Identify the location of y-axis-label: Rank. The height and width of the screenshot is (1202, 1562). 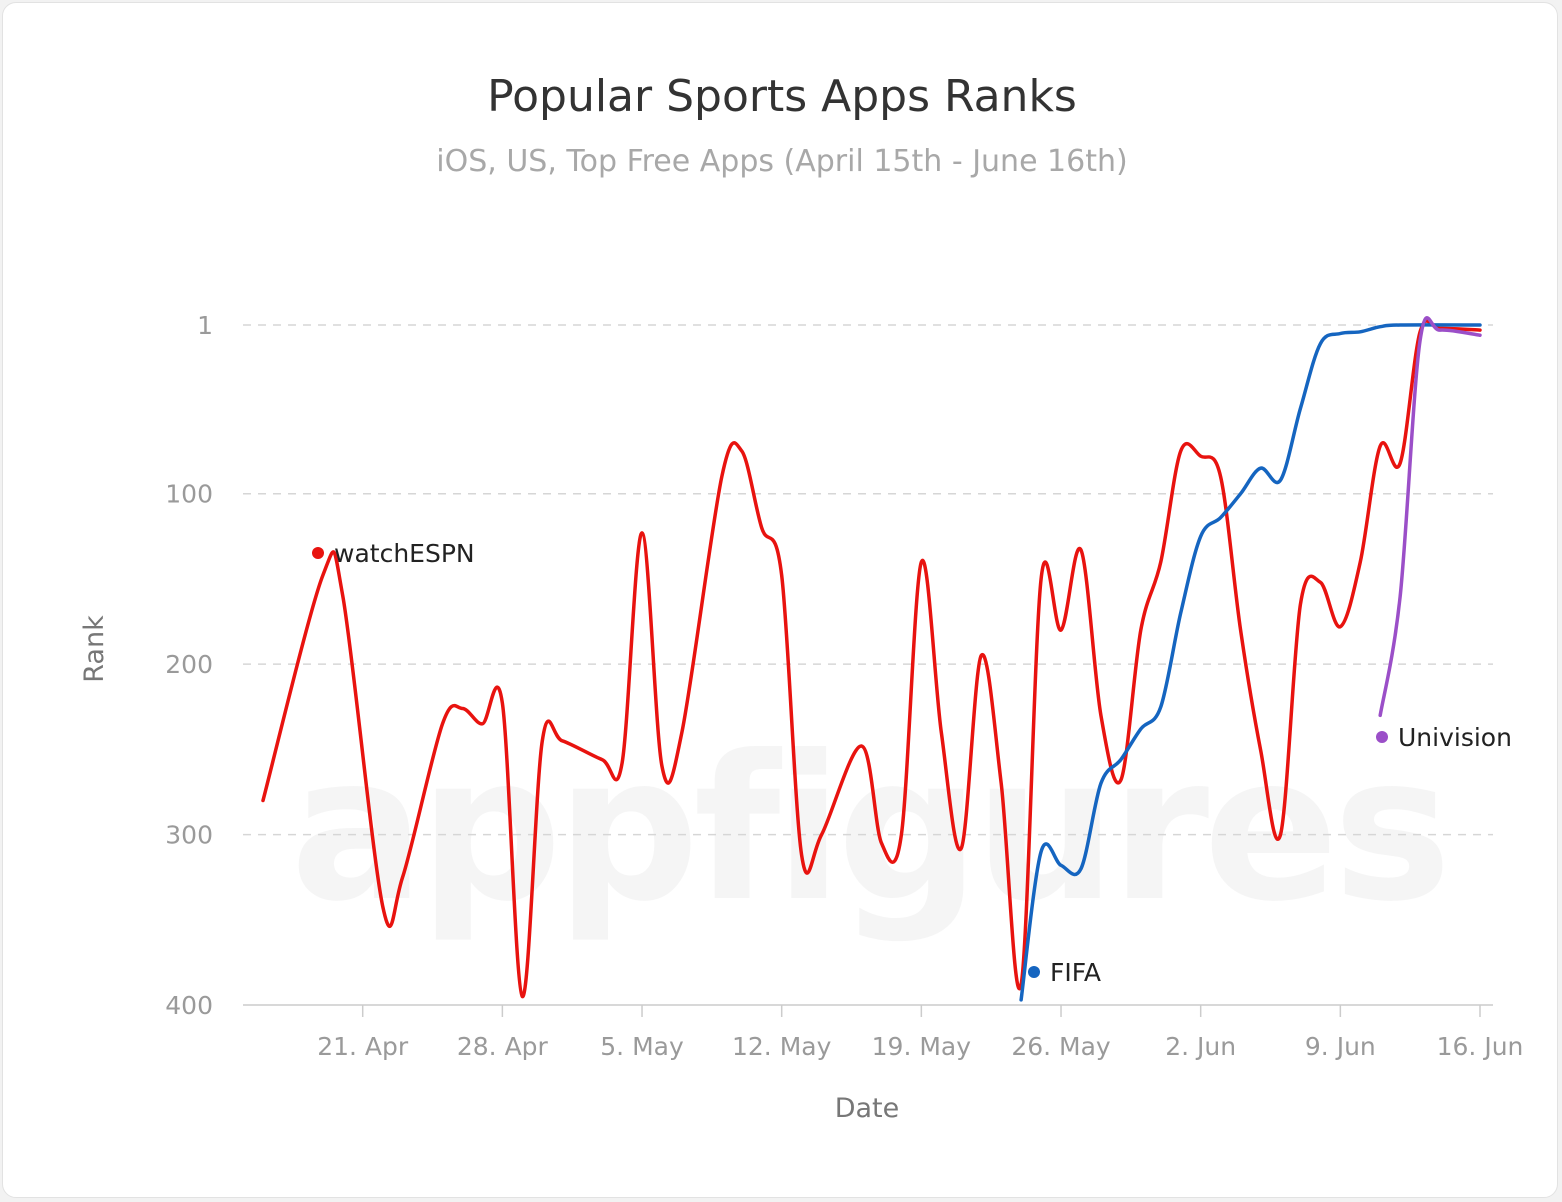
(94, 649).